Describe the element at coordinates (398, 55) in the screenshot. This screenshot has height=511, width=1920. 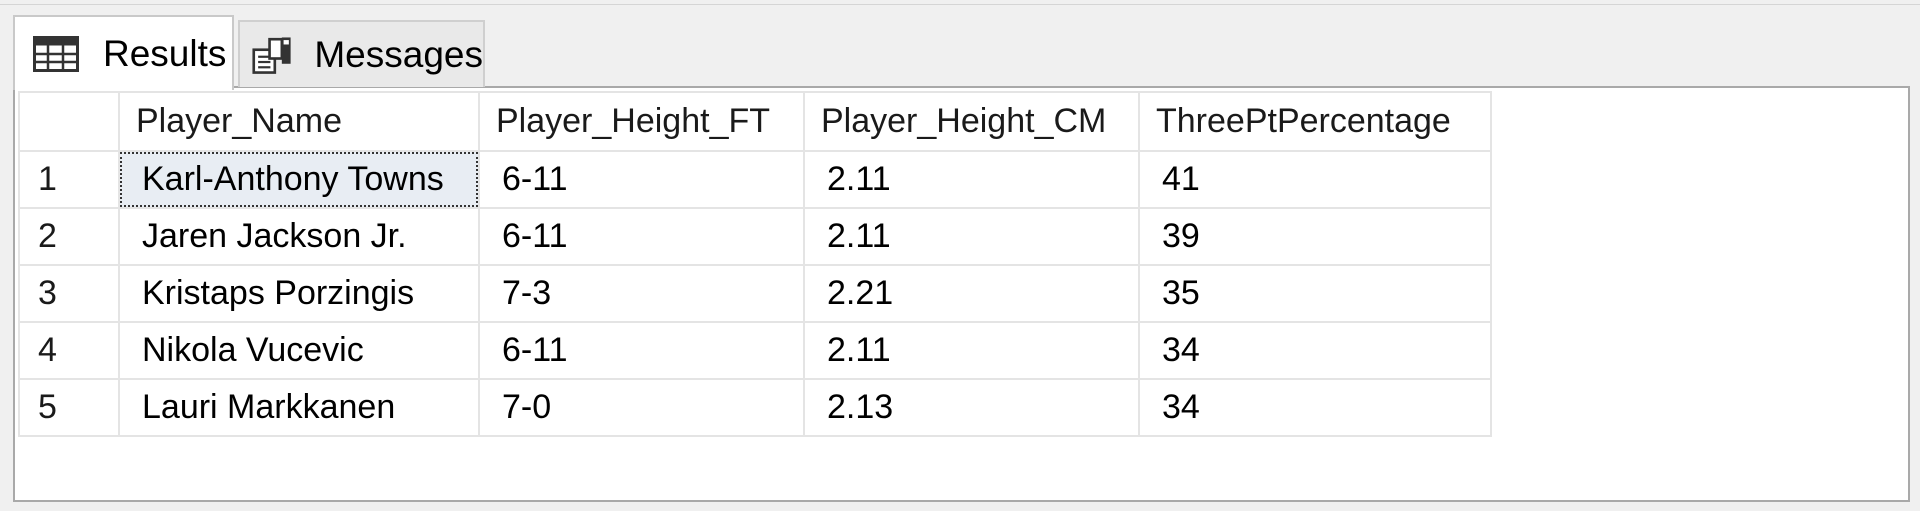
I see `tab-messages-label: Messages` at that location.